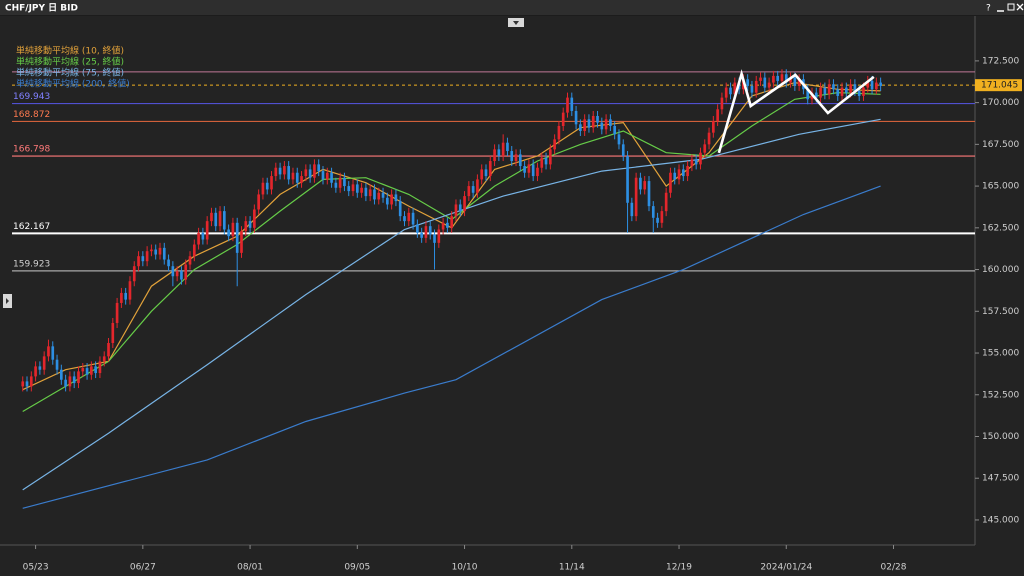 This screenshot has width=1024, height=576. I want to click on close-button, so click(1020, 7).